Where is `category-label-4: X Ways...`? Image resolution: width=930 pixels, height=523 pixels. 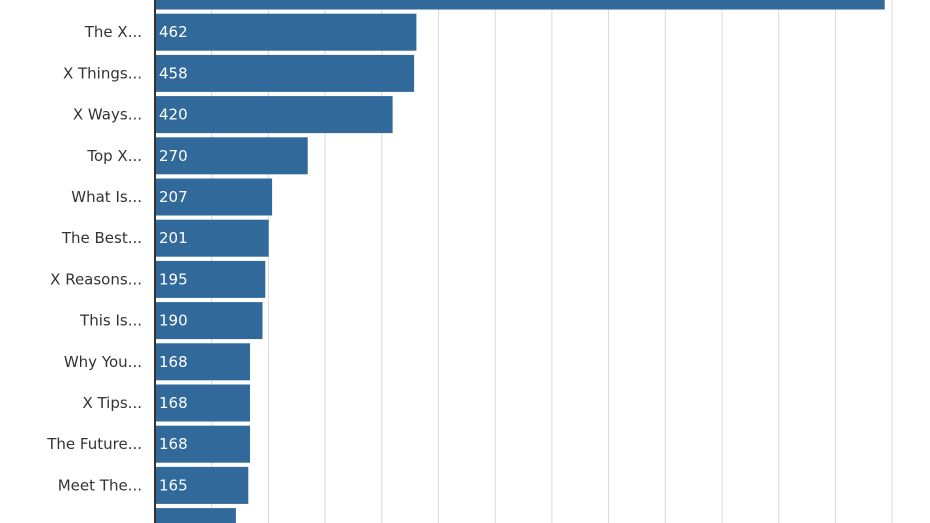
category-label-4: X Ways... is located at coordinates (107, 115).